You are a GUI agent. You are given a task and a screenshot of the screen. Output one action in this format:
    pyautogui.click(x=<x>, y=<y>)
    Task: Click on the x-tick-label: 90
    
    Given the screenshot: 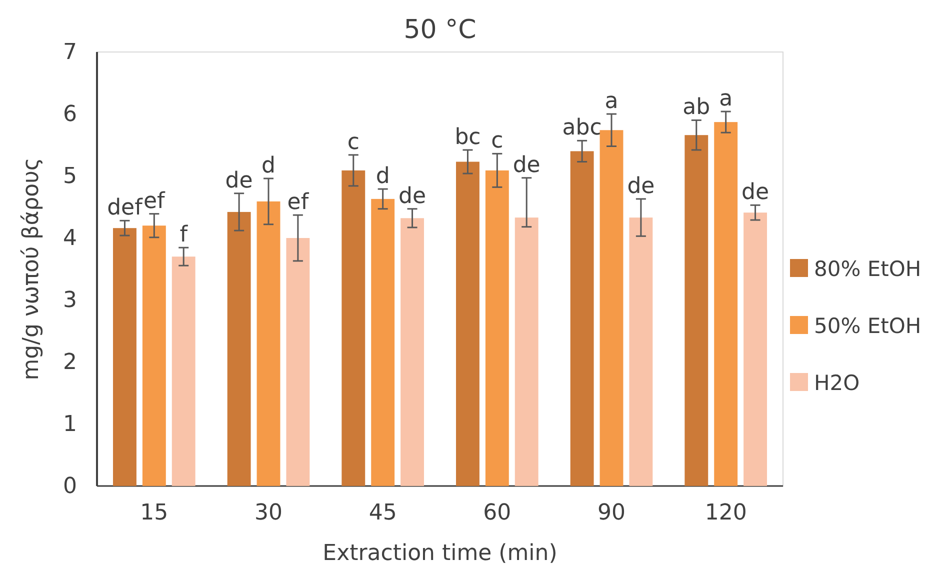 What is the action you would take?
    pyautogui.click(x=612, y=513)
    